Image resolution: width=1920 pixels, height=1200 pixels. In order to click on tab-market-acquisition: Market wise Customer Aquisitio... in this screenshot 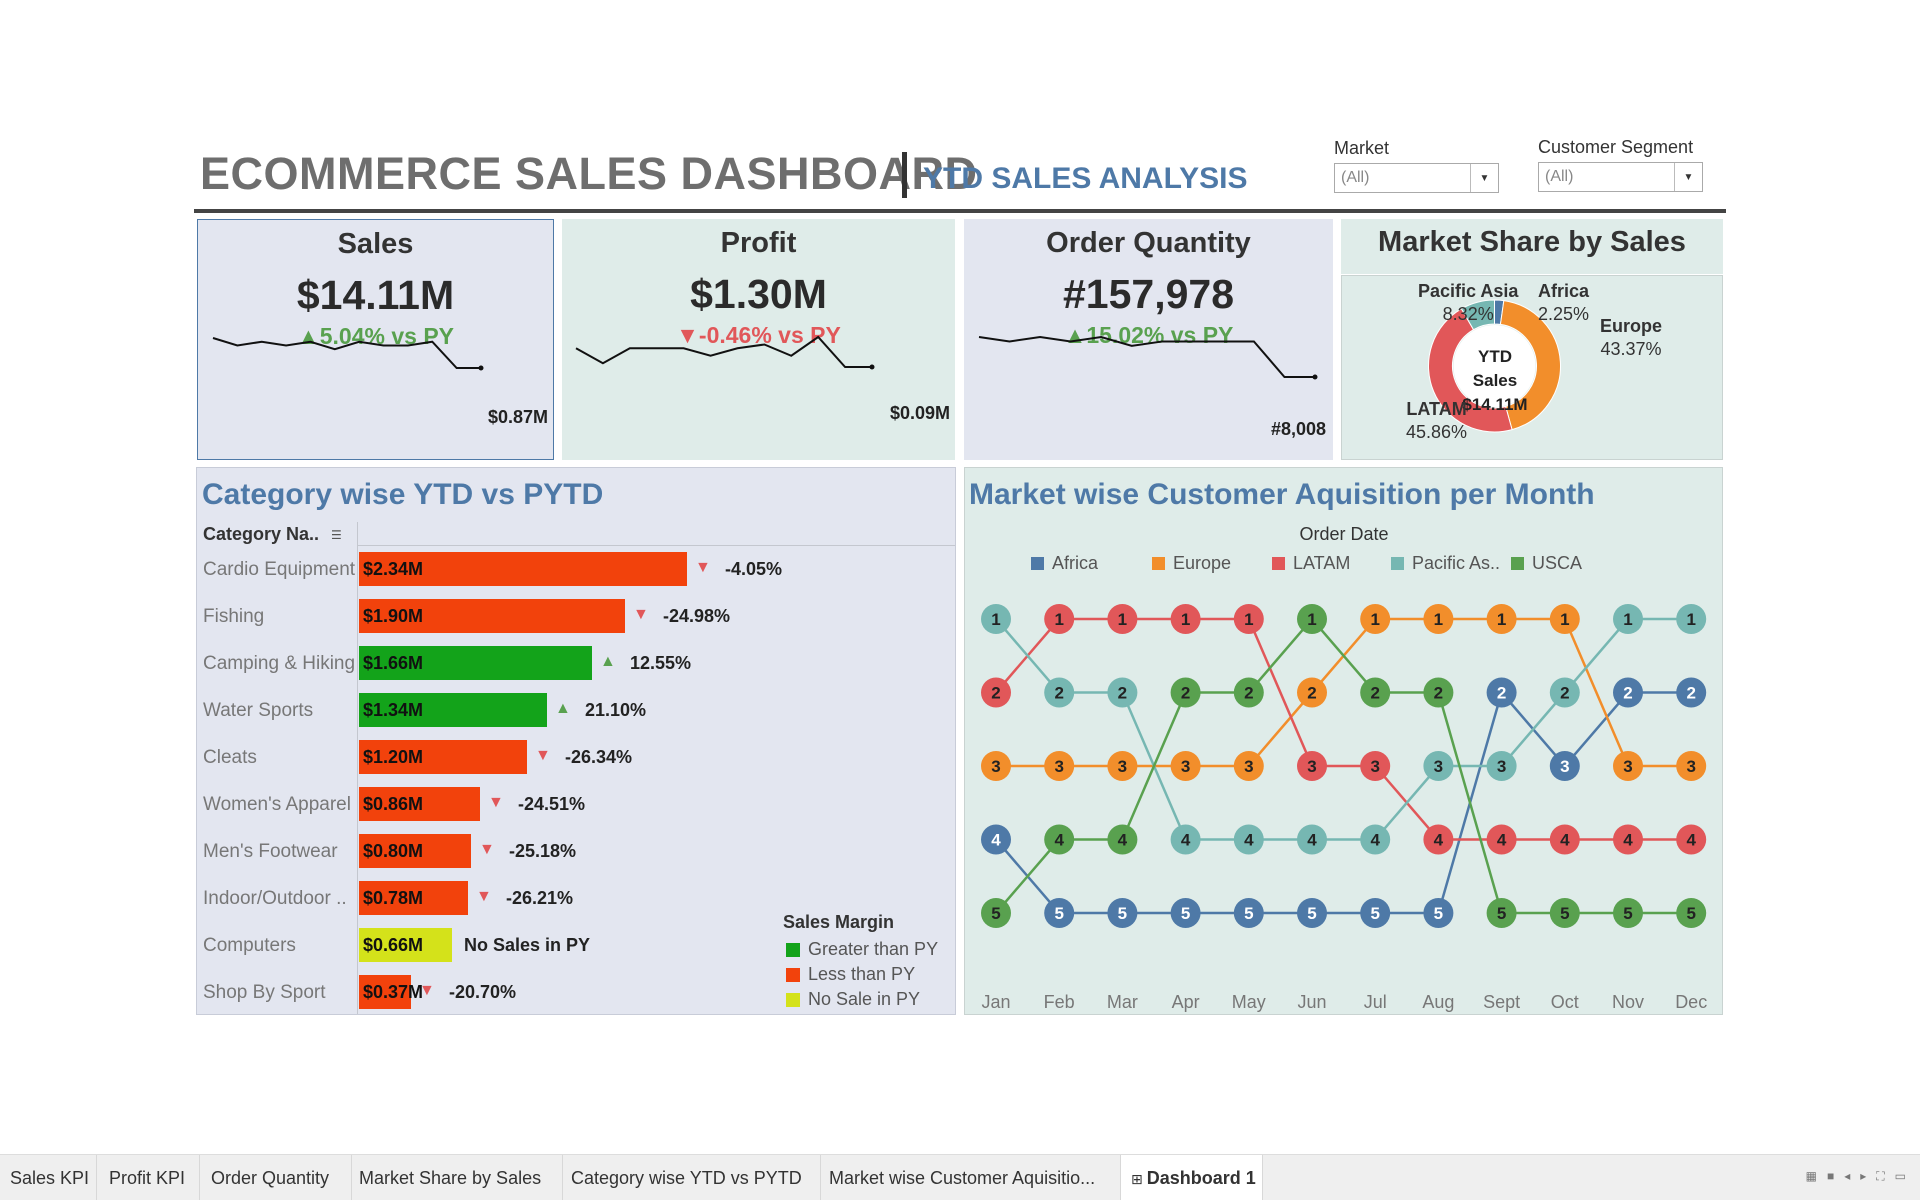, I will do `click(971, 1177)`.